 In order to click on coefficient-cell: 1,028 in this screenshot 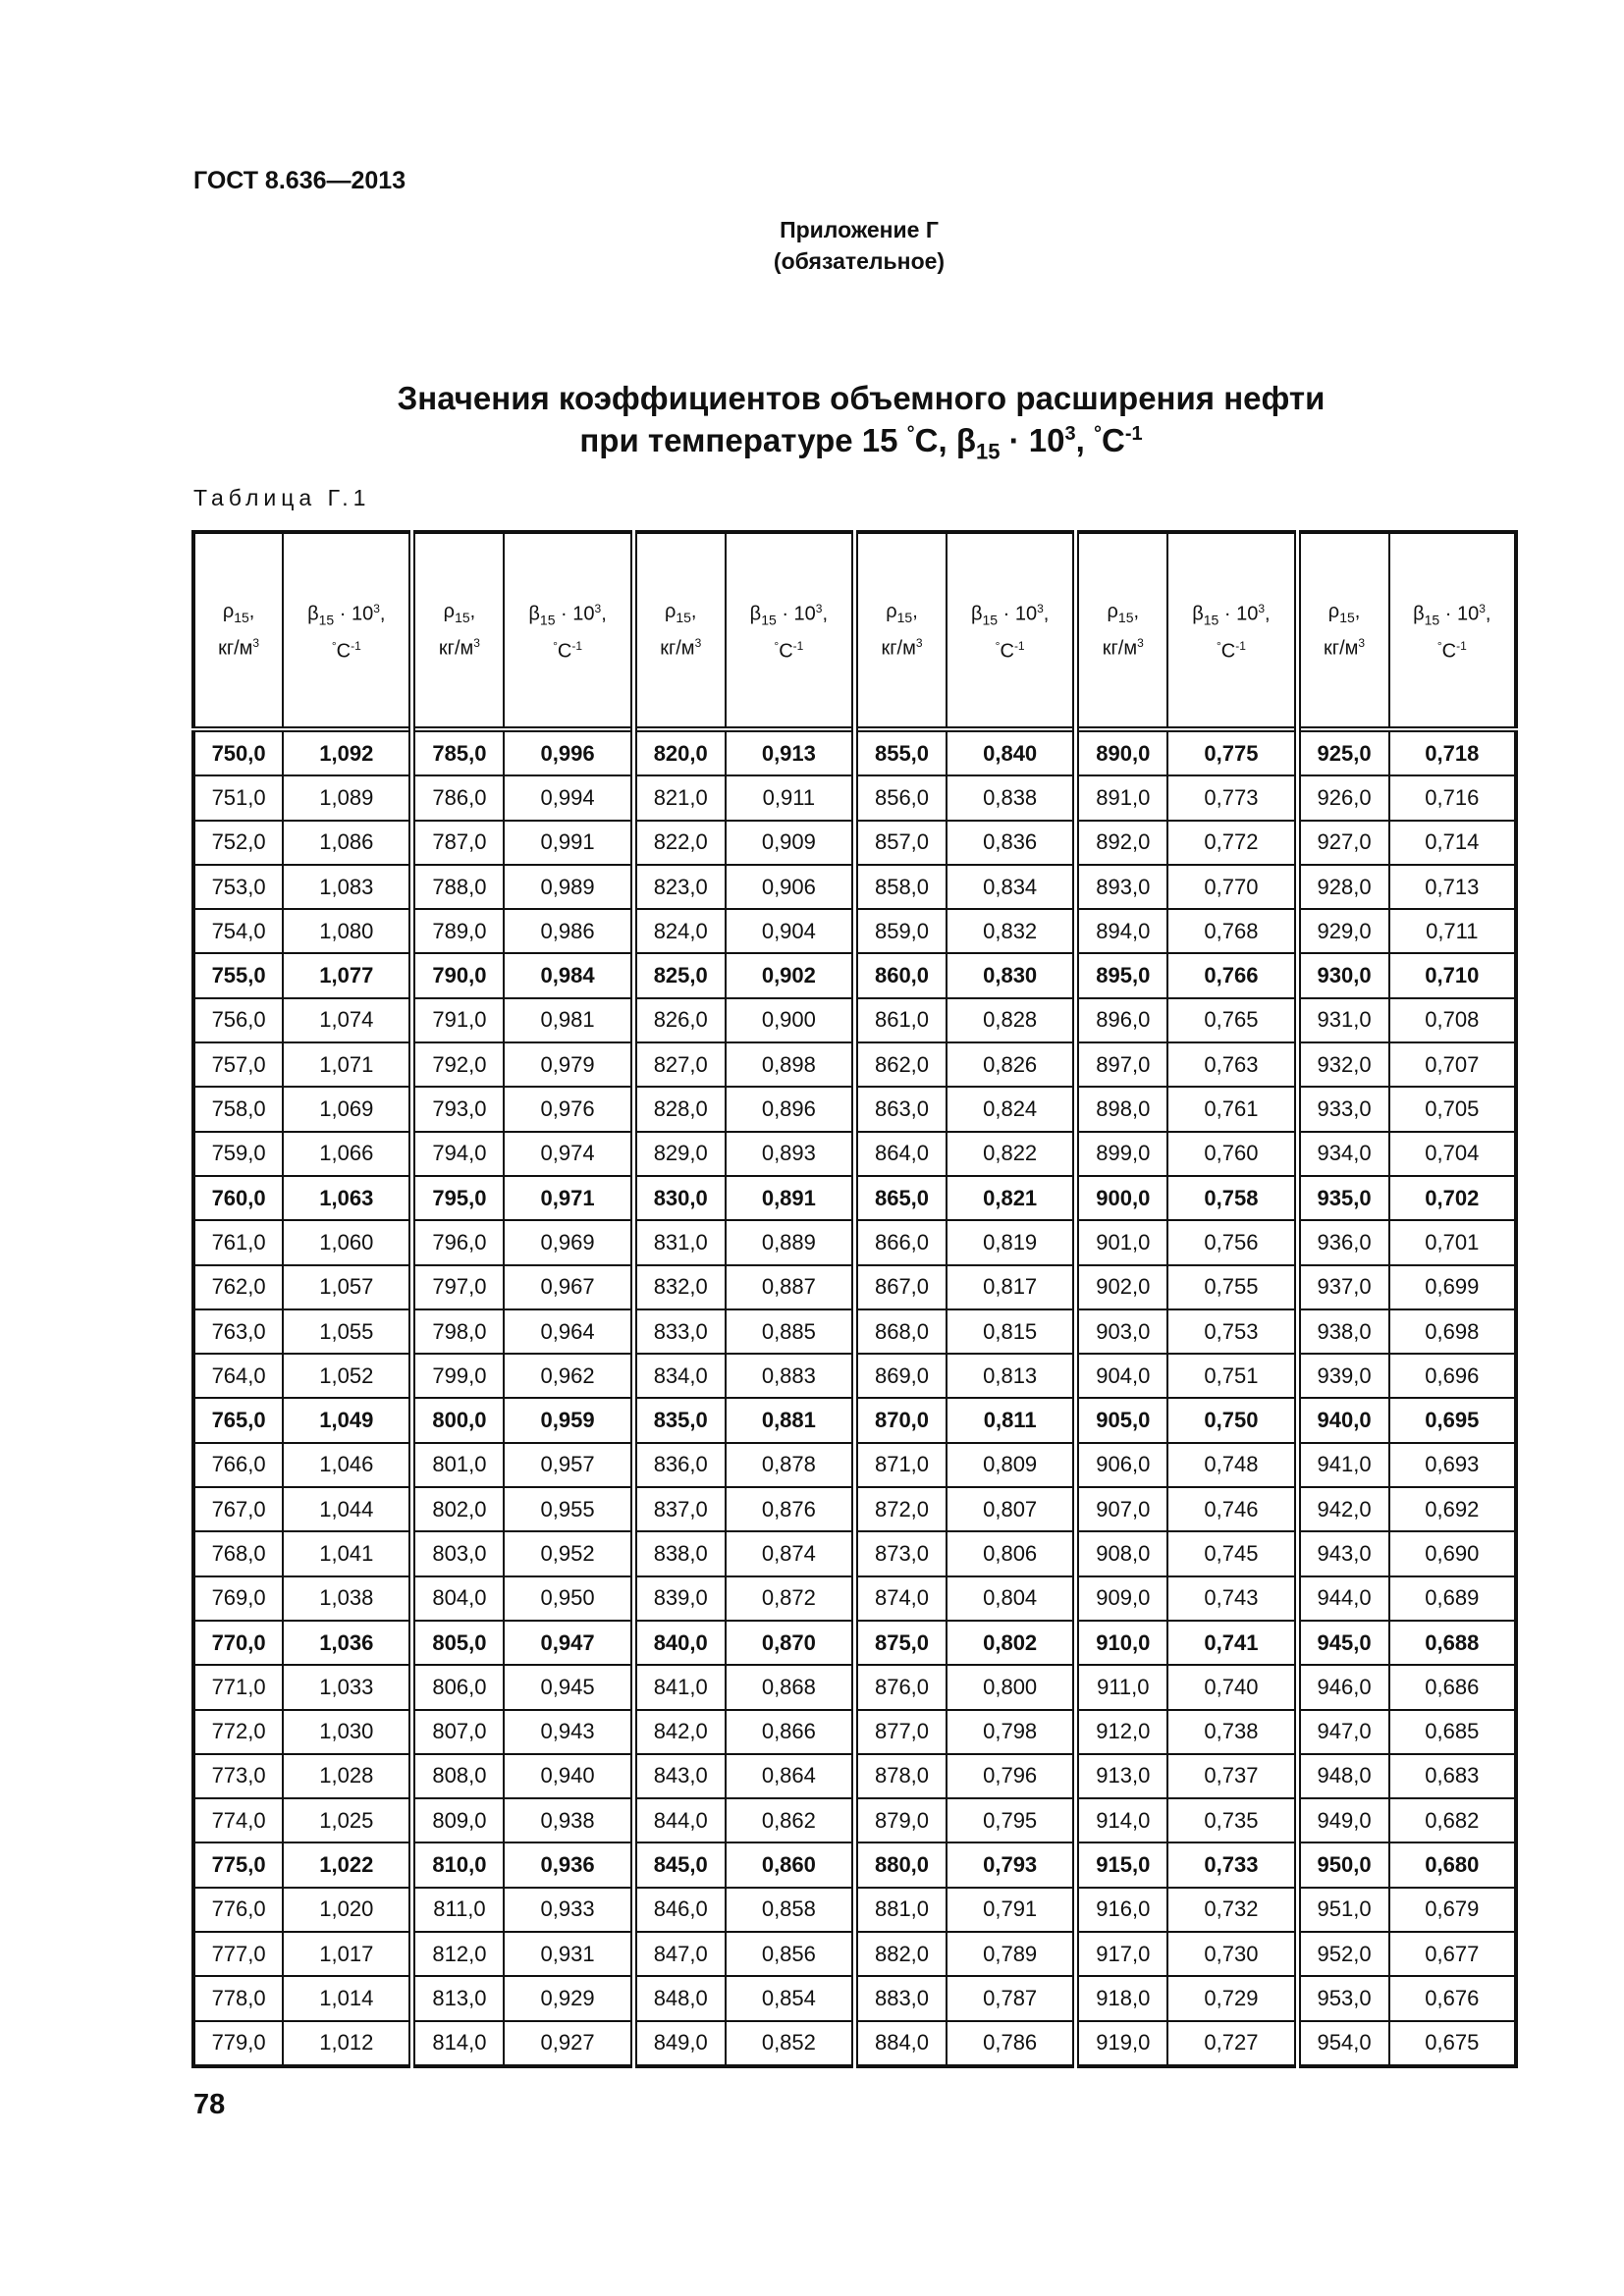, I will do `click(347, 1776)`.